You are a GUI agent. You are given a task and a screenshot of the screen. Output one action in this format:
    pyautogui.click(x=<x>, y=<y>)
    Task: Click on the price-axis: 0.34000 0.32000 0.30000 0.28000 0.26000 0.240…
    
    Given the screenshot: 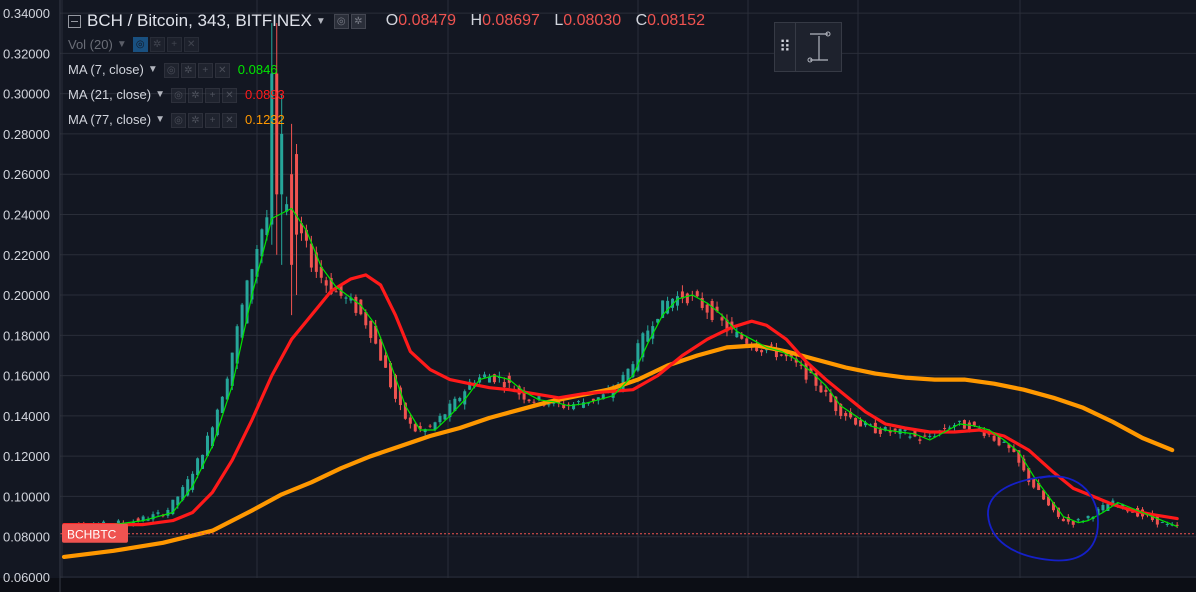 What is the action you would take?
    pyautogui.click(x=32, y=296)
    